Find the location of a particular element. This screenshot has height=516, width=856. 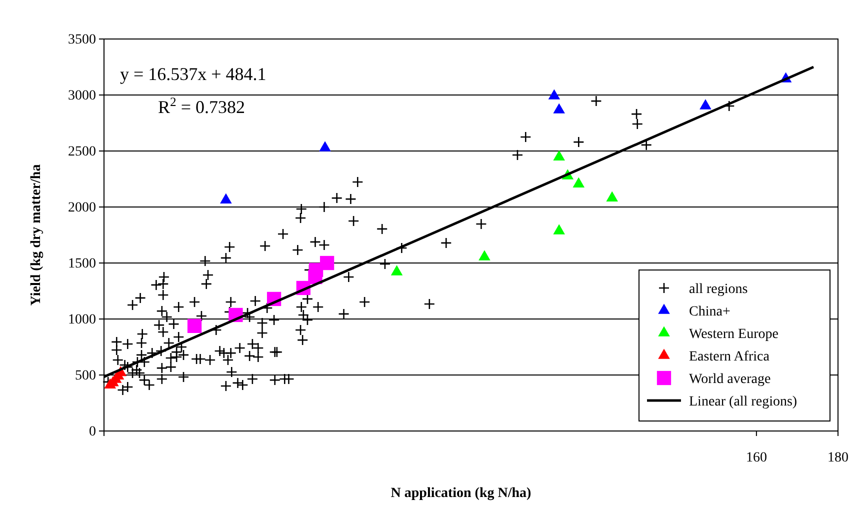

y-tick-label: 3500 is located at coordinates (82, 40).